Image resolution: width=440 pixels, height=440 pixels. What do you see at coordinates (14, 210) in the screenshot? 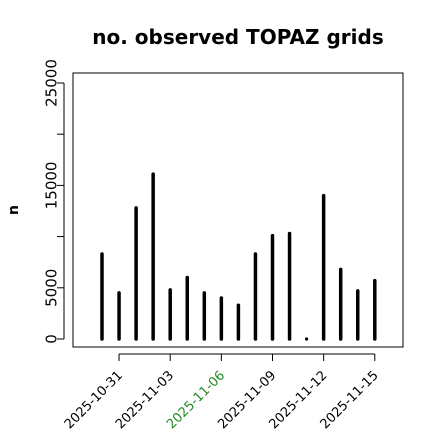
I see `y-axis-label: n` at bounding box center [14, 210].